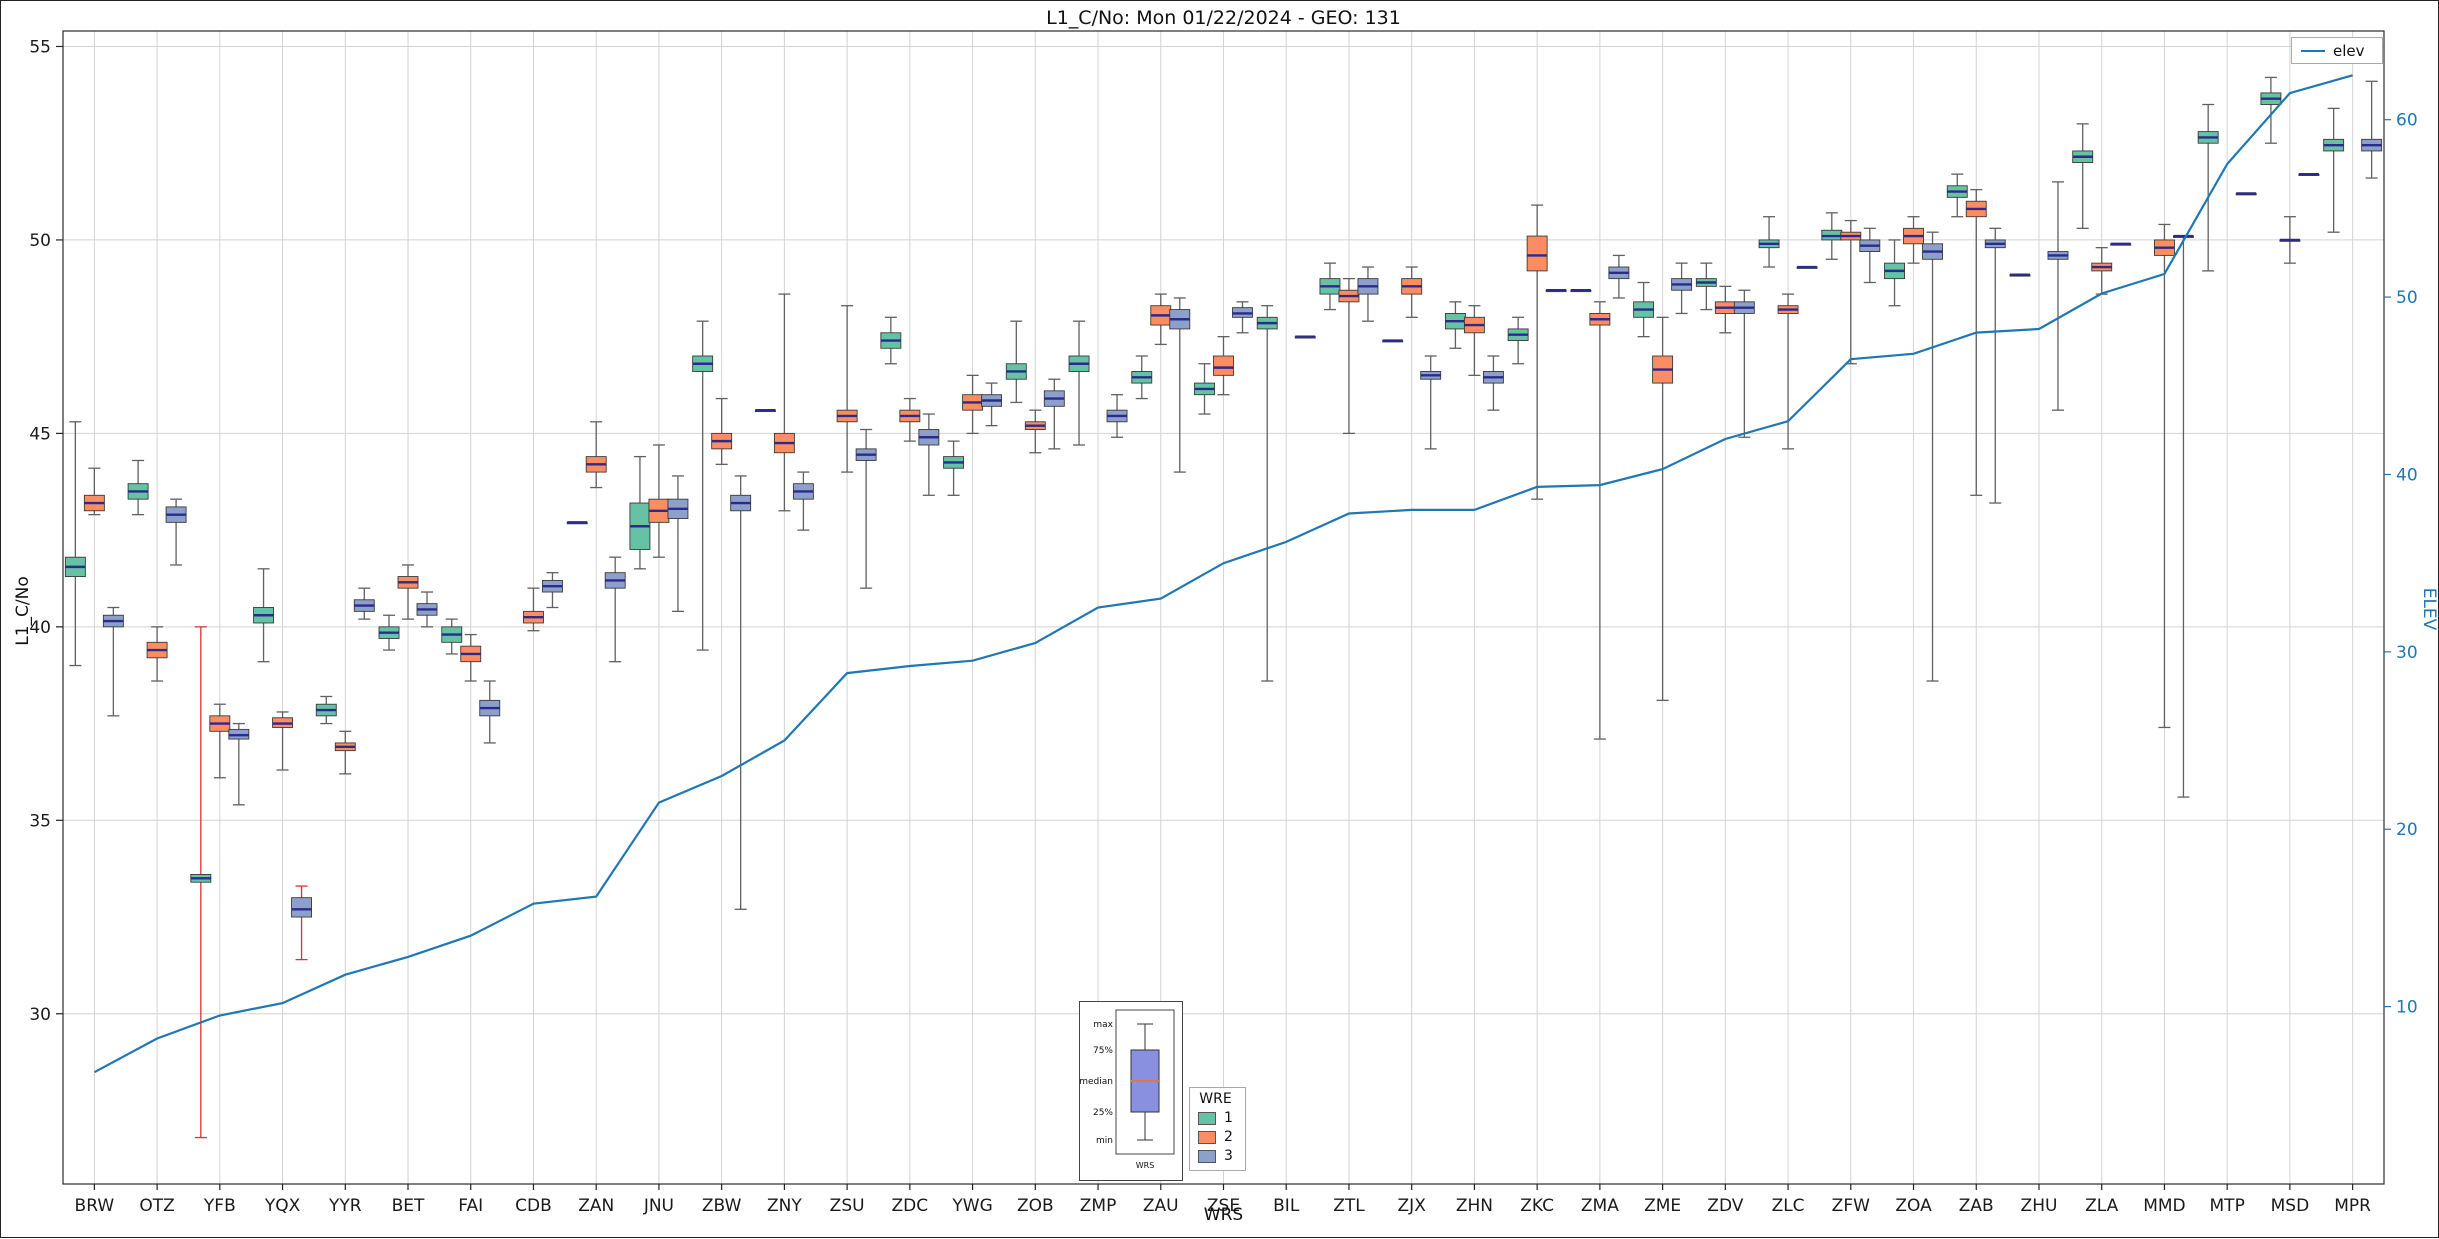  I want to click on box-ZNY-wre3, so click(803, 501).